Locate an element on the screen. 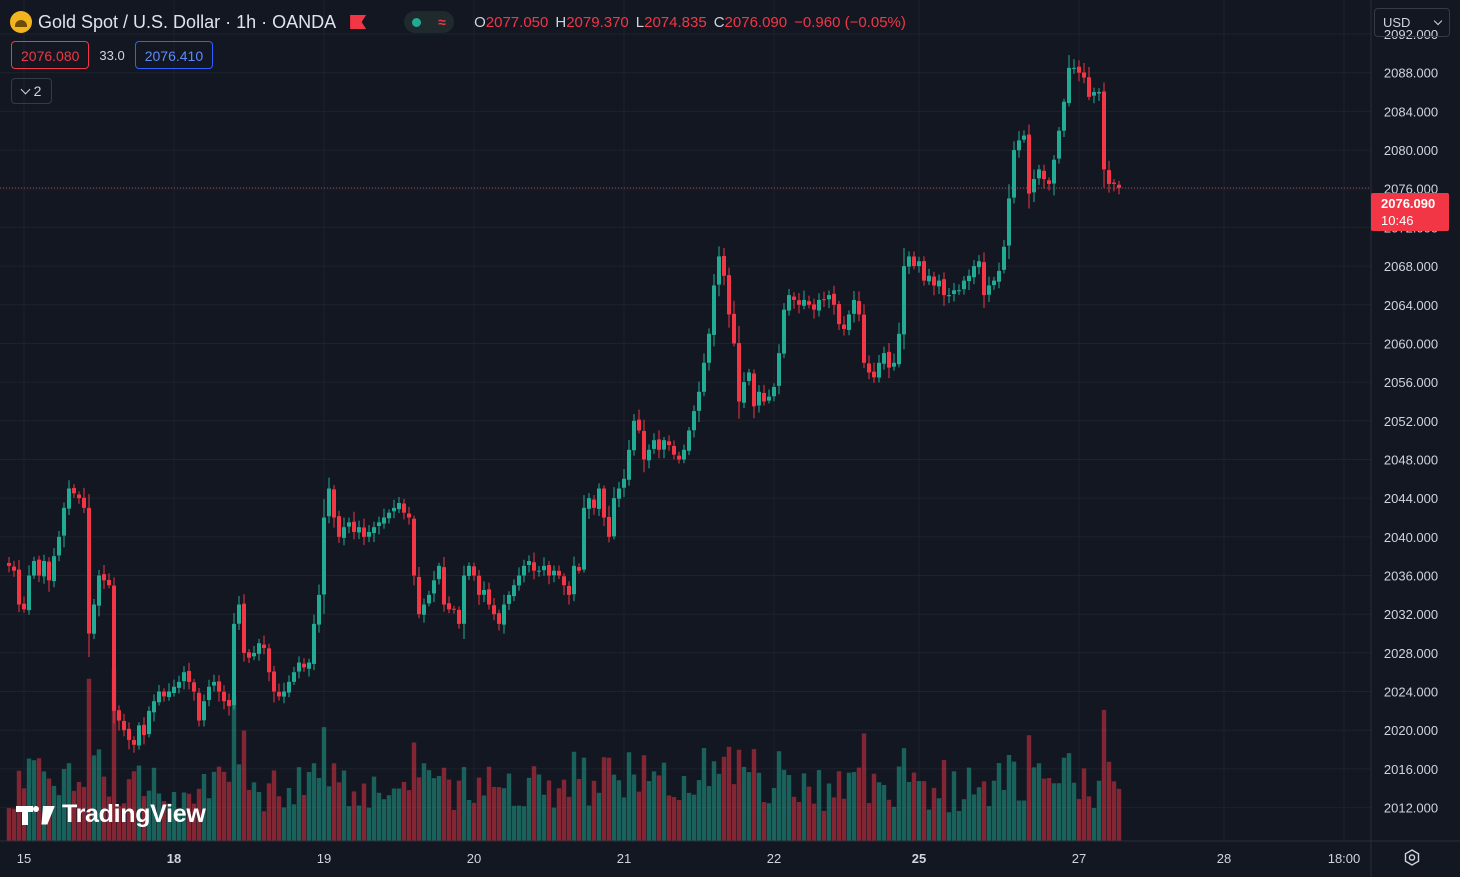 This screenshot has height=877, width=1460. sell-button: 2076.080 is located at coordinates (50, 55).